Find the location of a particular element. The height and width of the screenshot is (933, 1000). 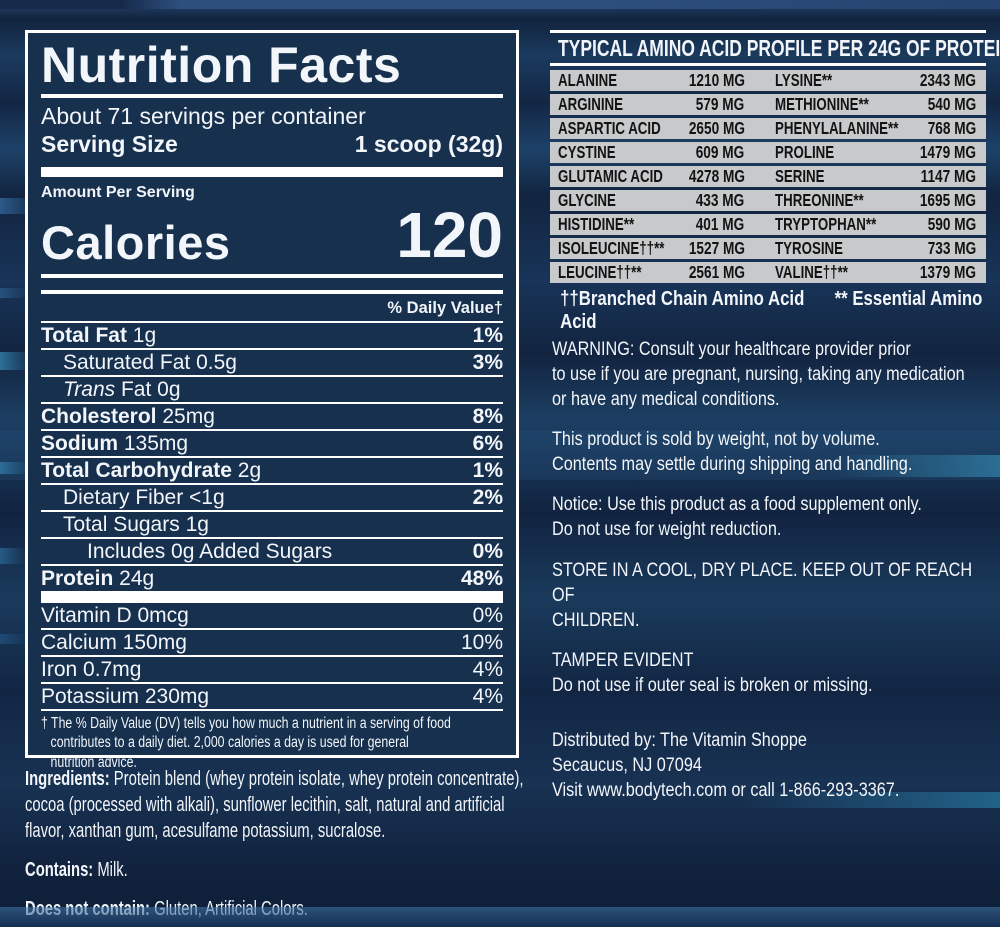

nutrient-percent: 3% is located at coordinates (487, 363).